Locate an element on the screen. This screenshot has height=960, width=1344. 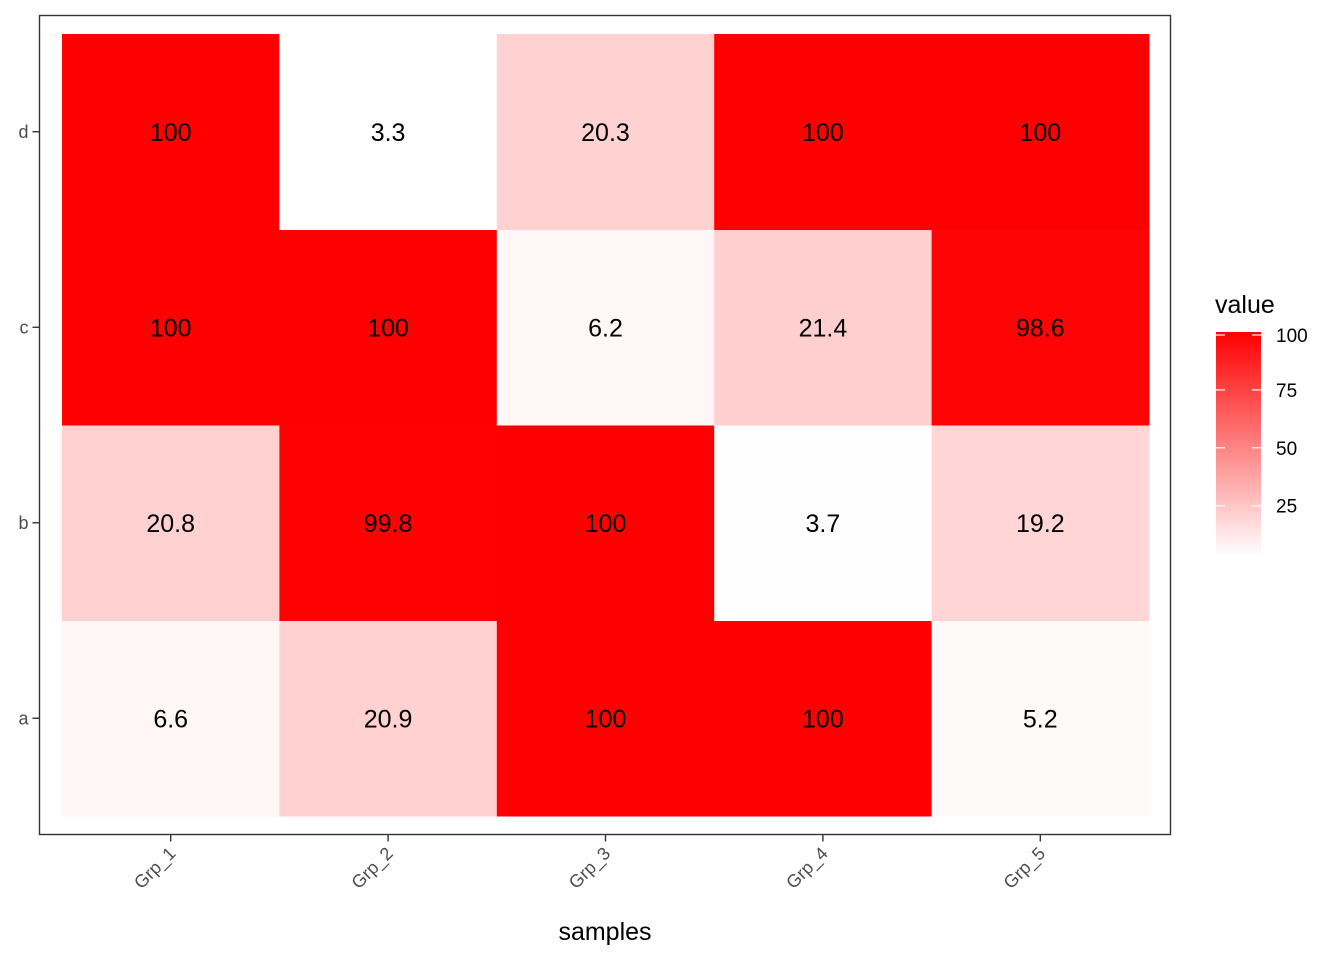
cell-value-label: 6.6 is located at coordinates (170, 719).